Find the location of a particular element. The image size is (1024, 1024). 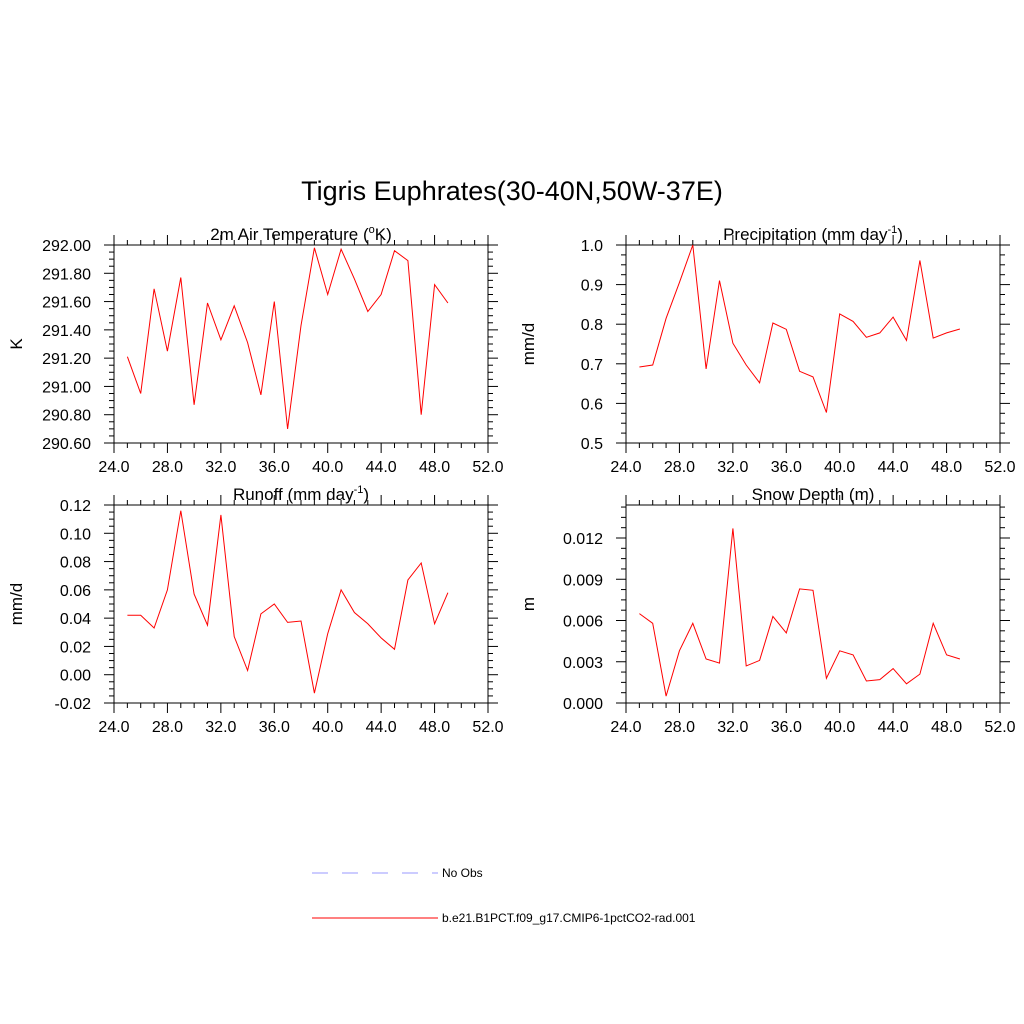

y-tick-label: 0.06 is located at coordinates (75, 591).